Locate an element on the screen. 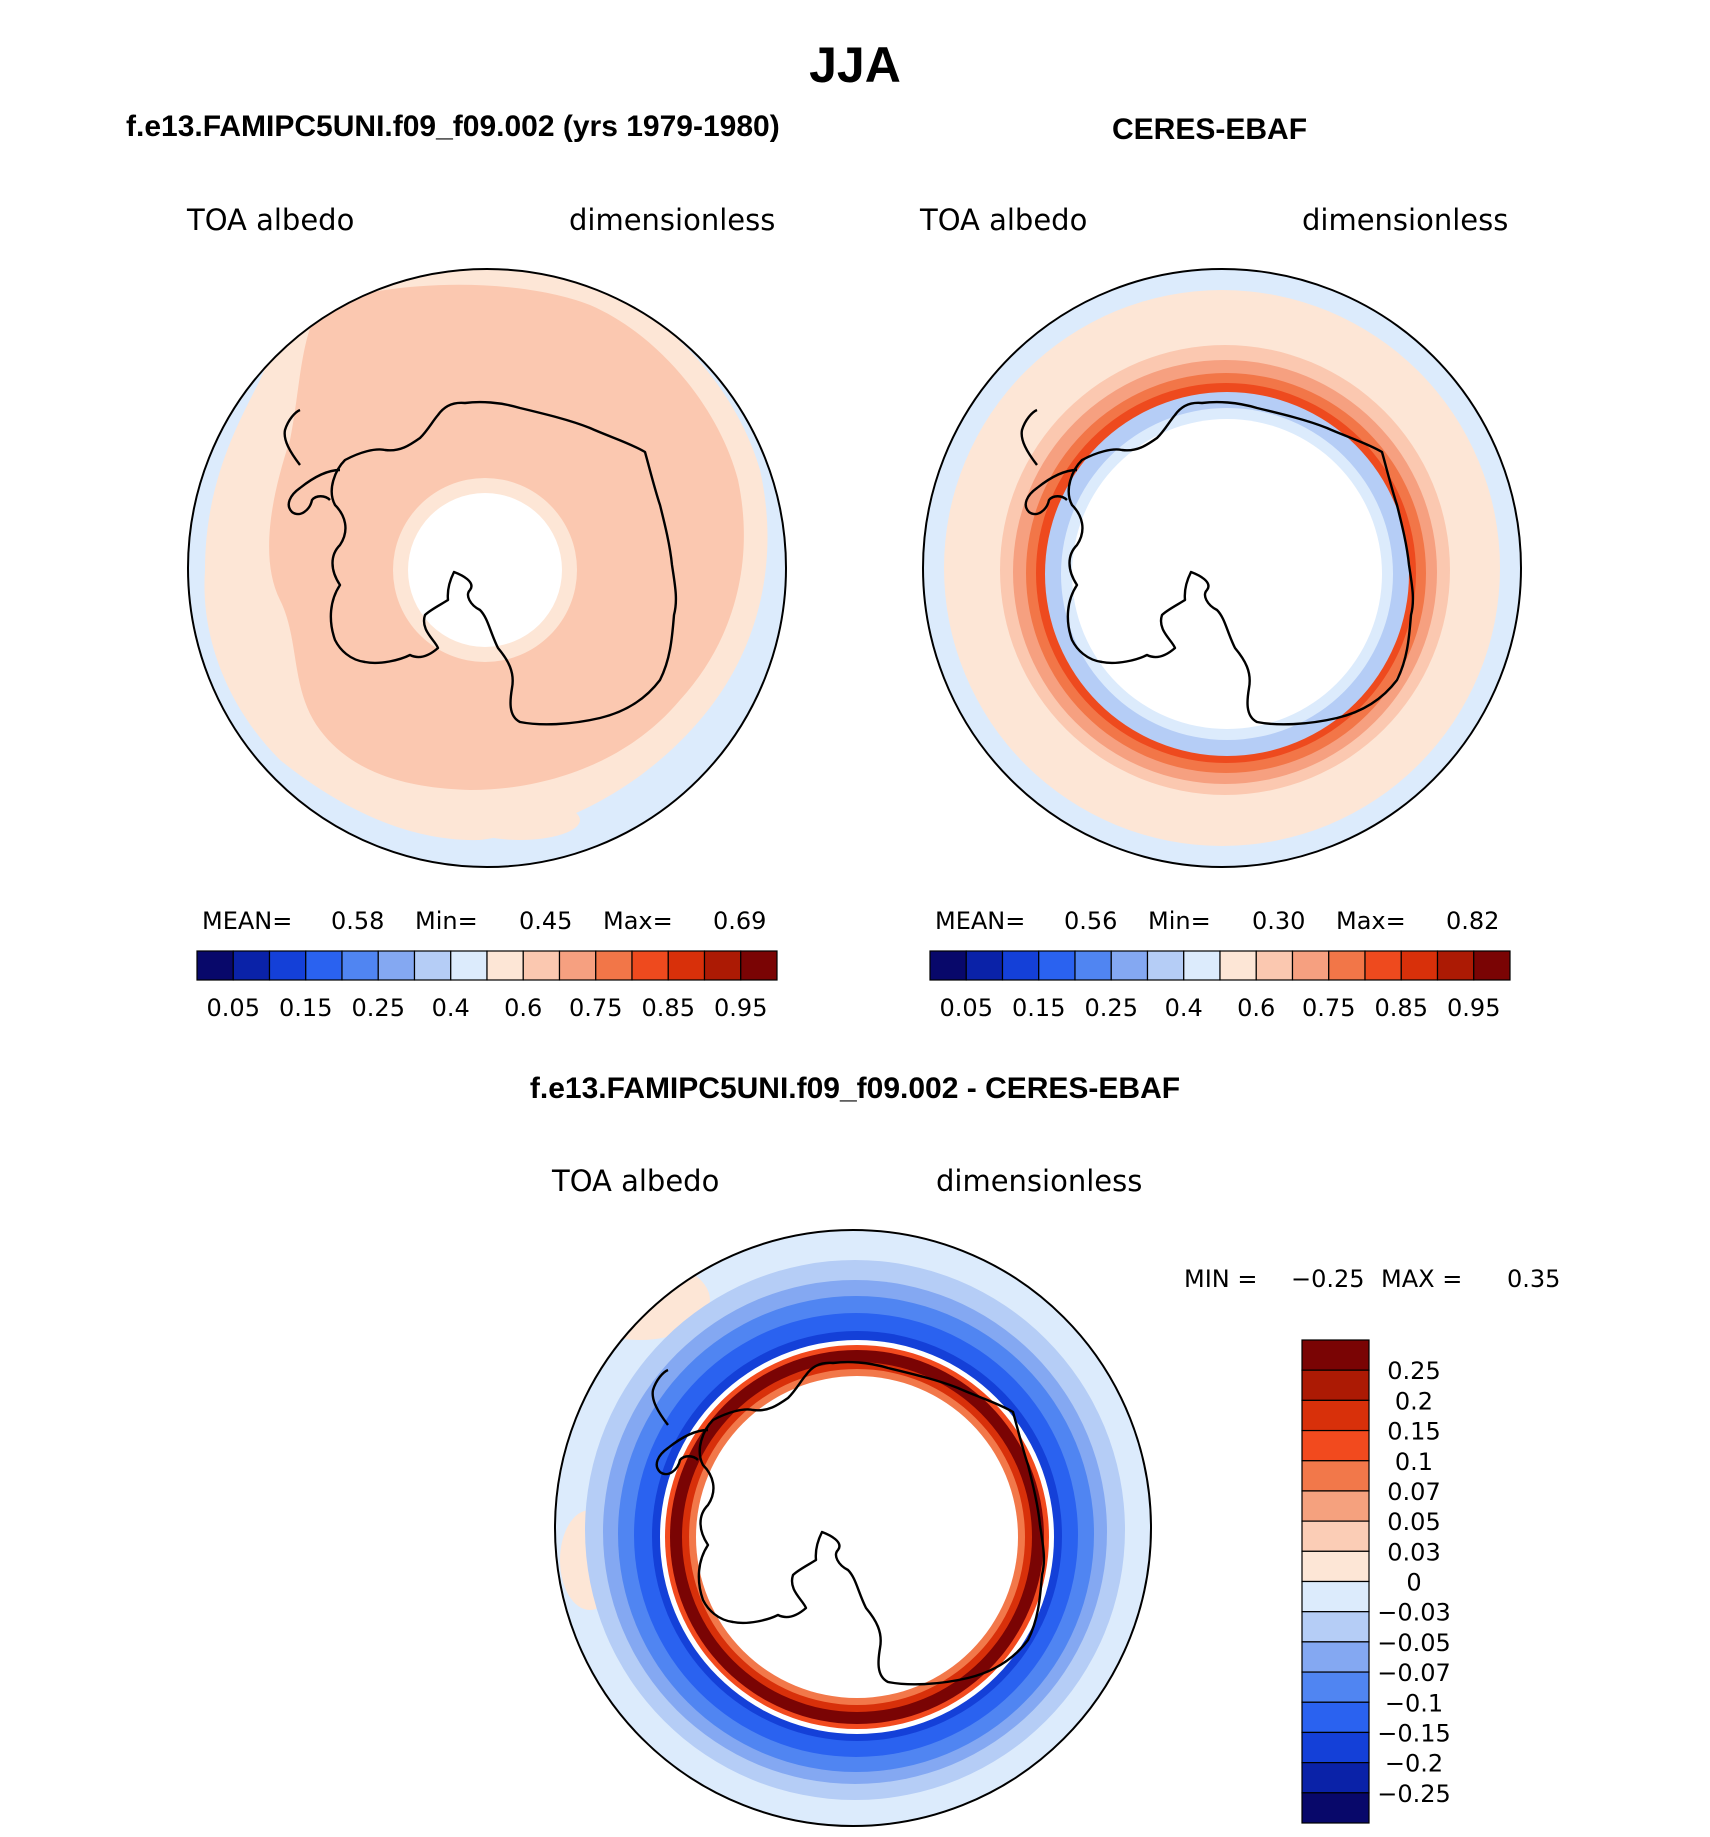  map-diff is located at coordinates (853, 1528).